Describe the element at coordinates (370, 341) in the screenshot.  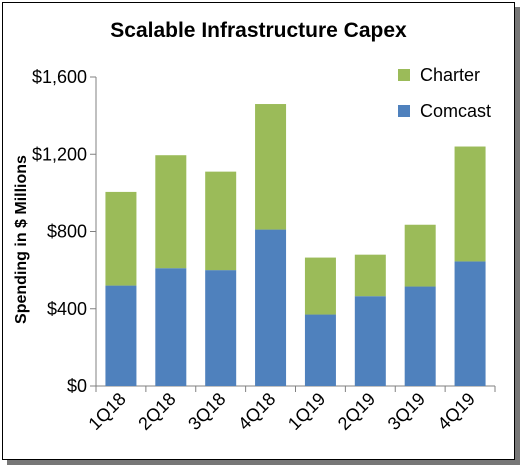
I see `bar-comcast-2q19` at that location.